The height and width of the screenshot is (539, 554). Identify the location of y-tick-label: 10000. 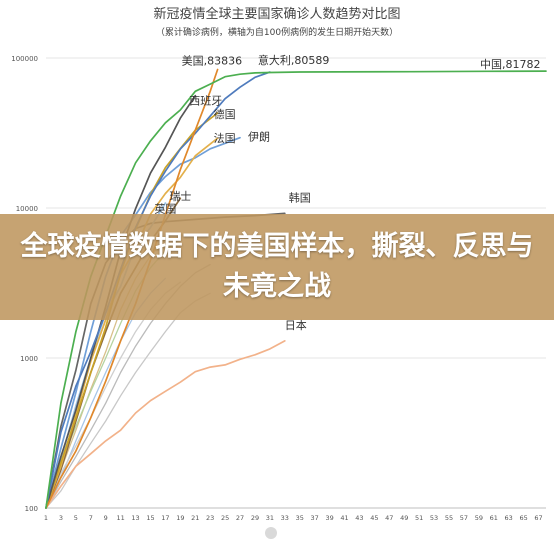
(27, 209).